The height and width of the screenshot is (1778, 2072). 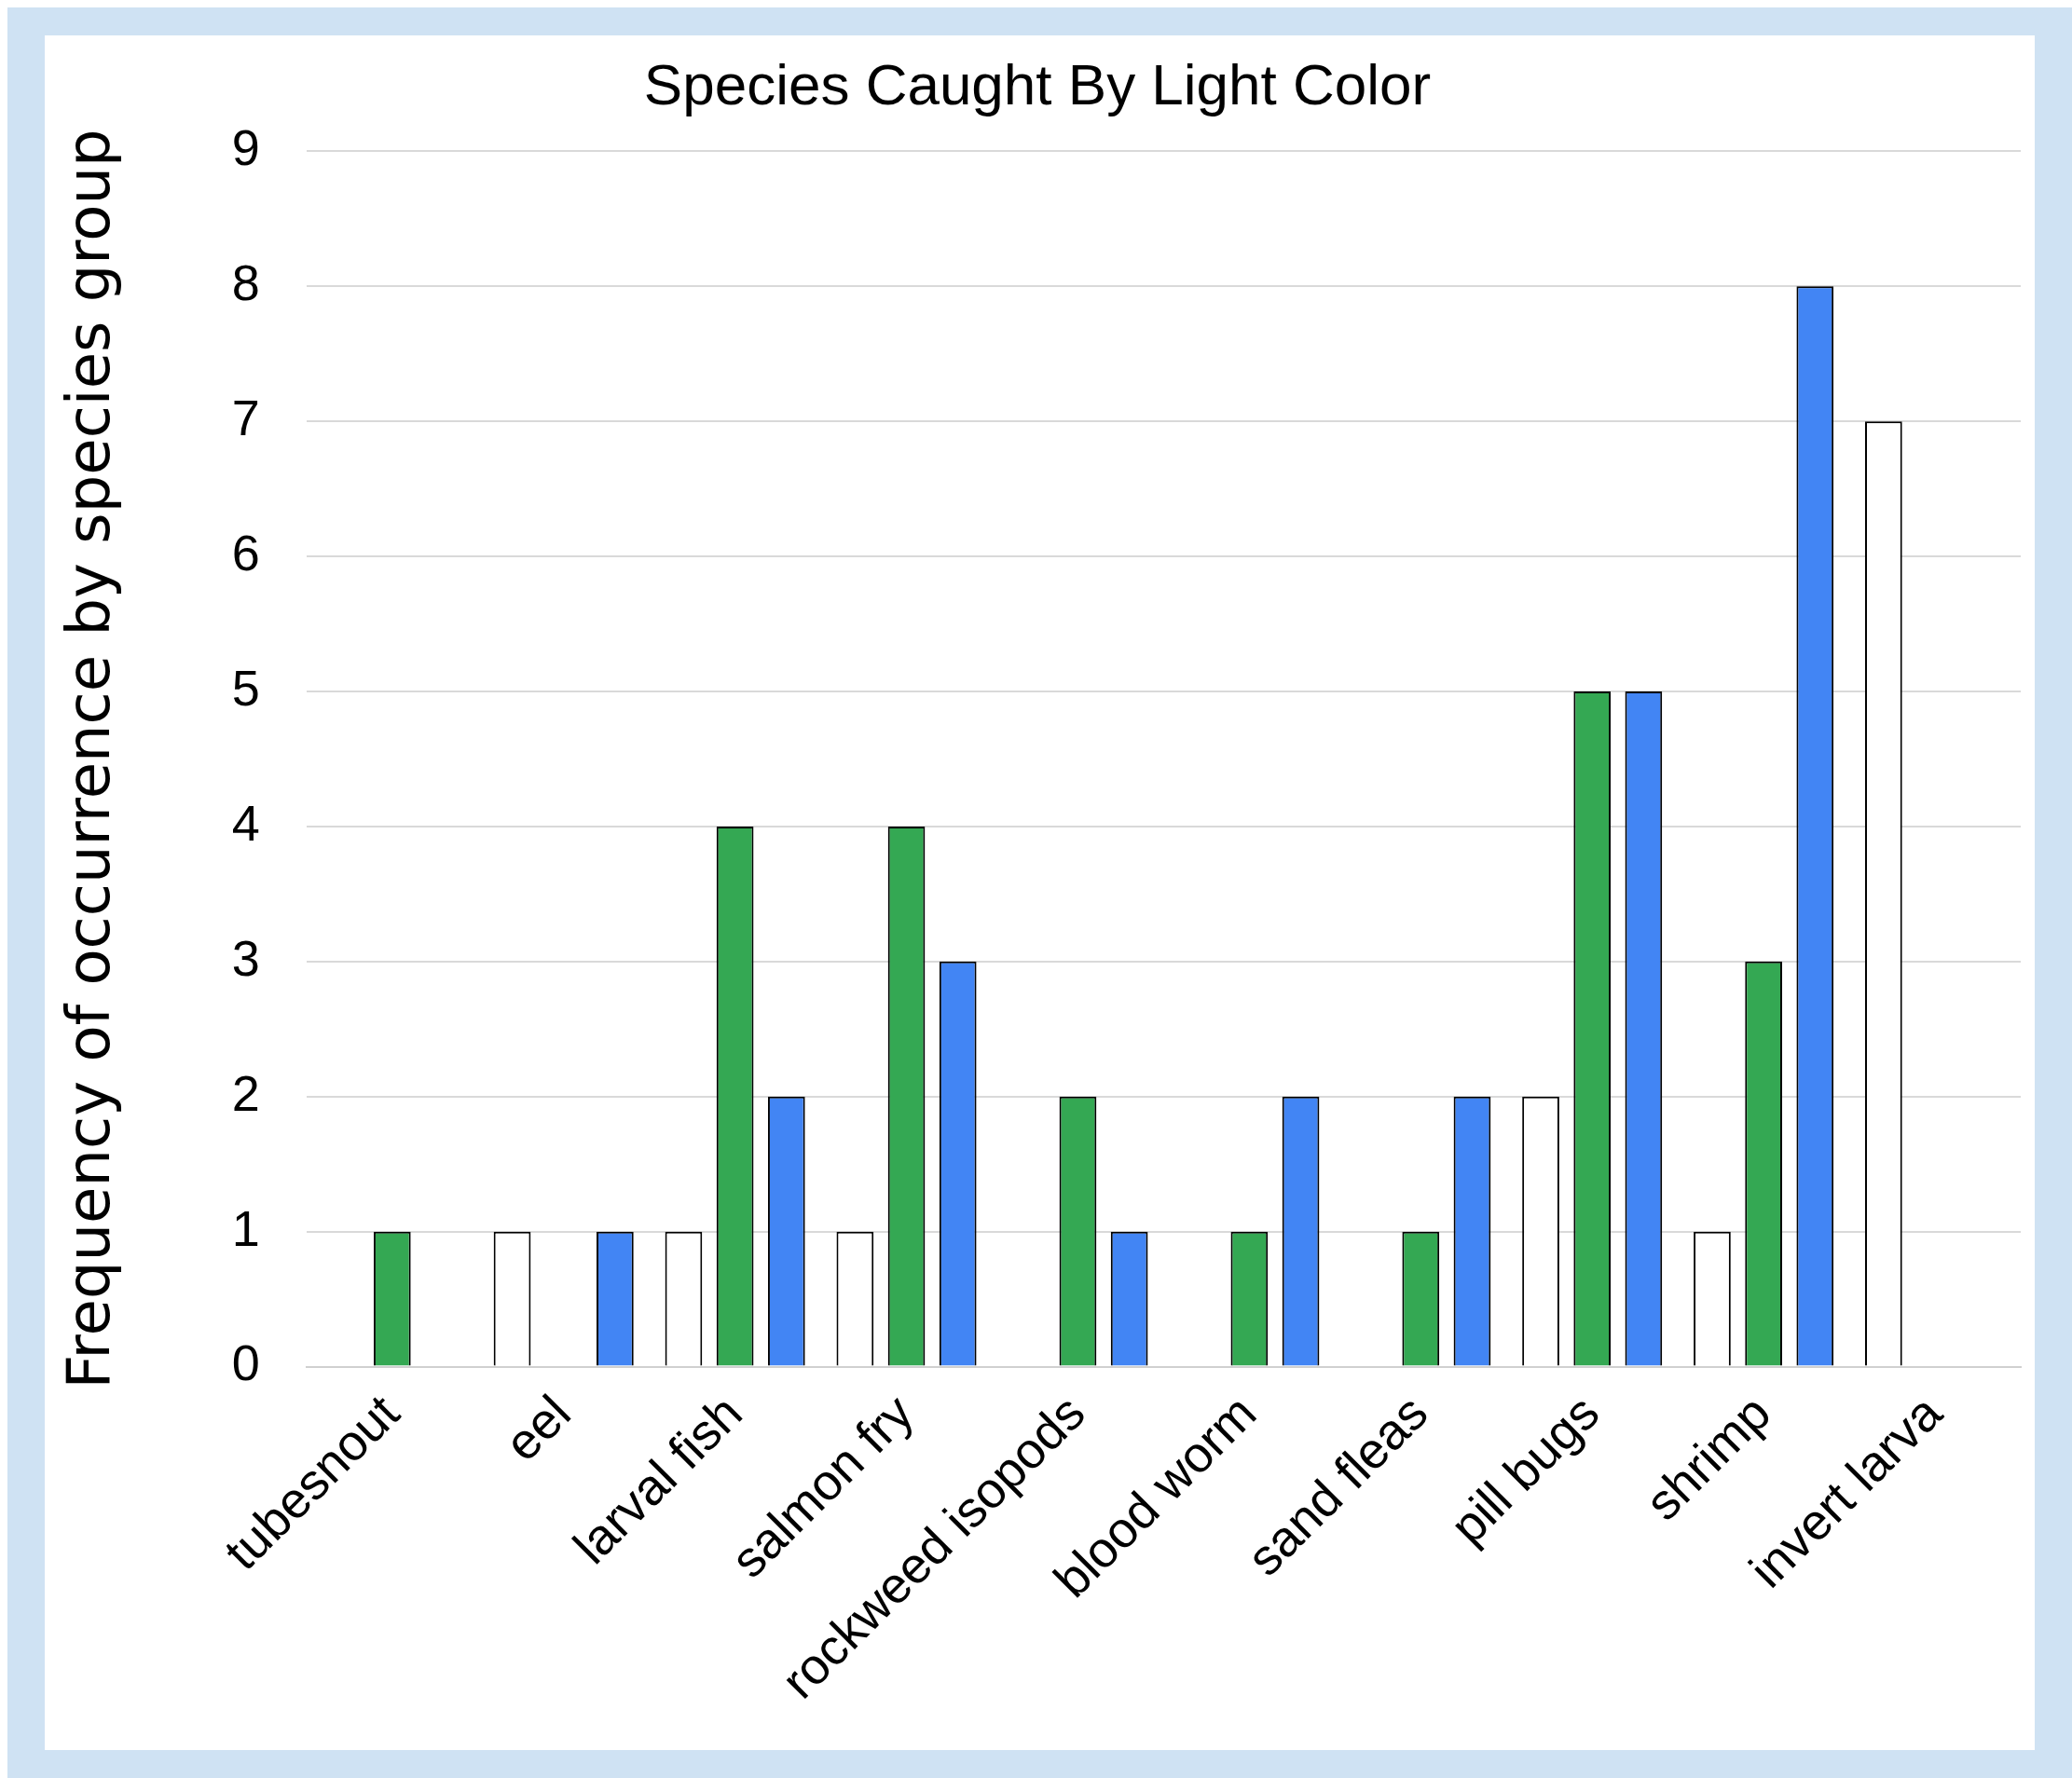 What do you see at coordinates (537, 1427) in the screenshot?
I see `x-tick-label: eel` at bounding box center [537, 1427].